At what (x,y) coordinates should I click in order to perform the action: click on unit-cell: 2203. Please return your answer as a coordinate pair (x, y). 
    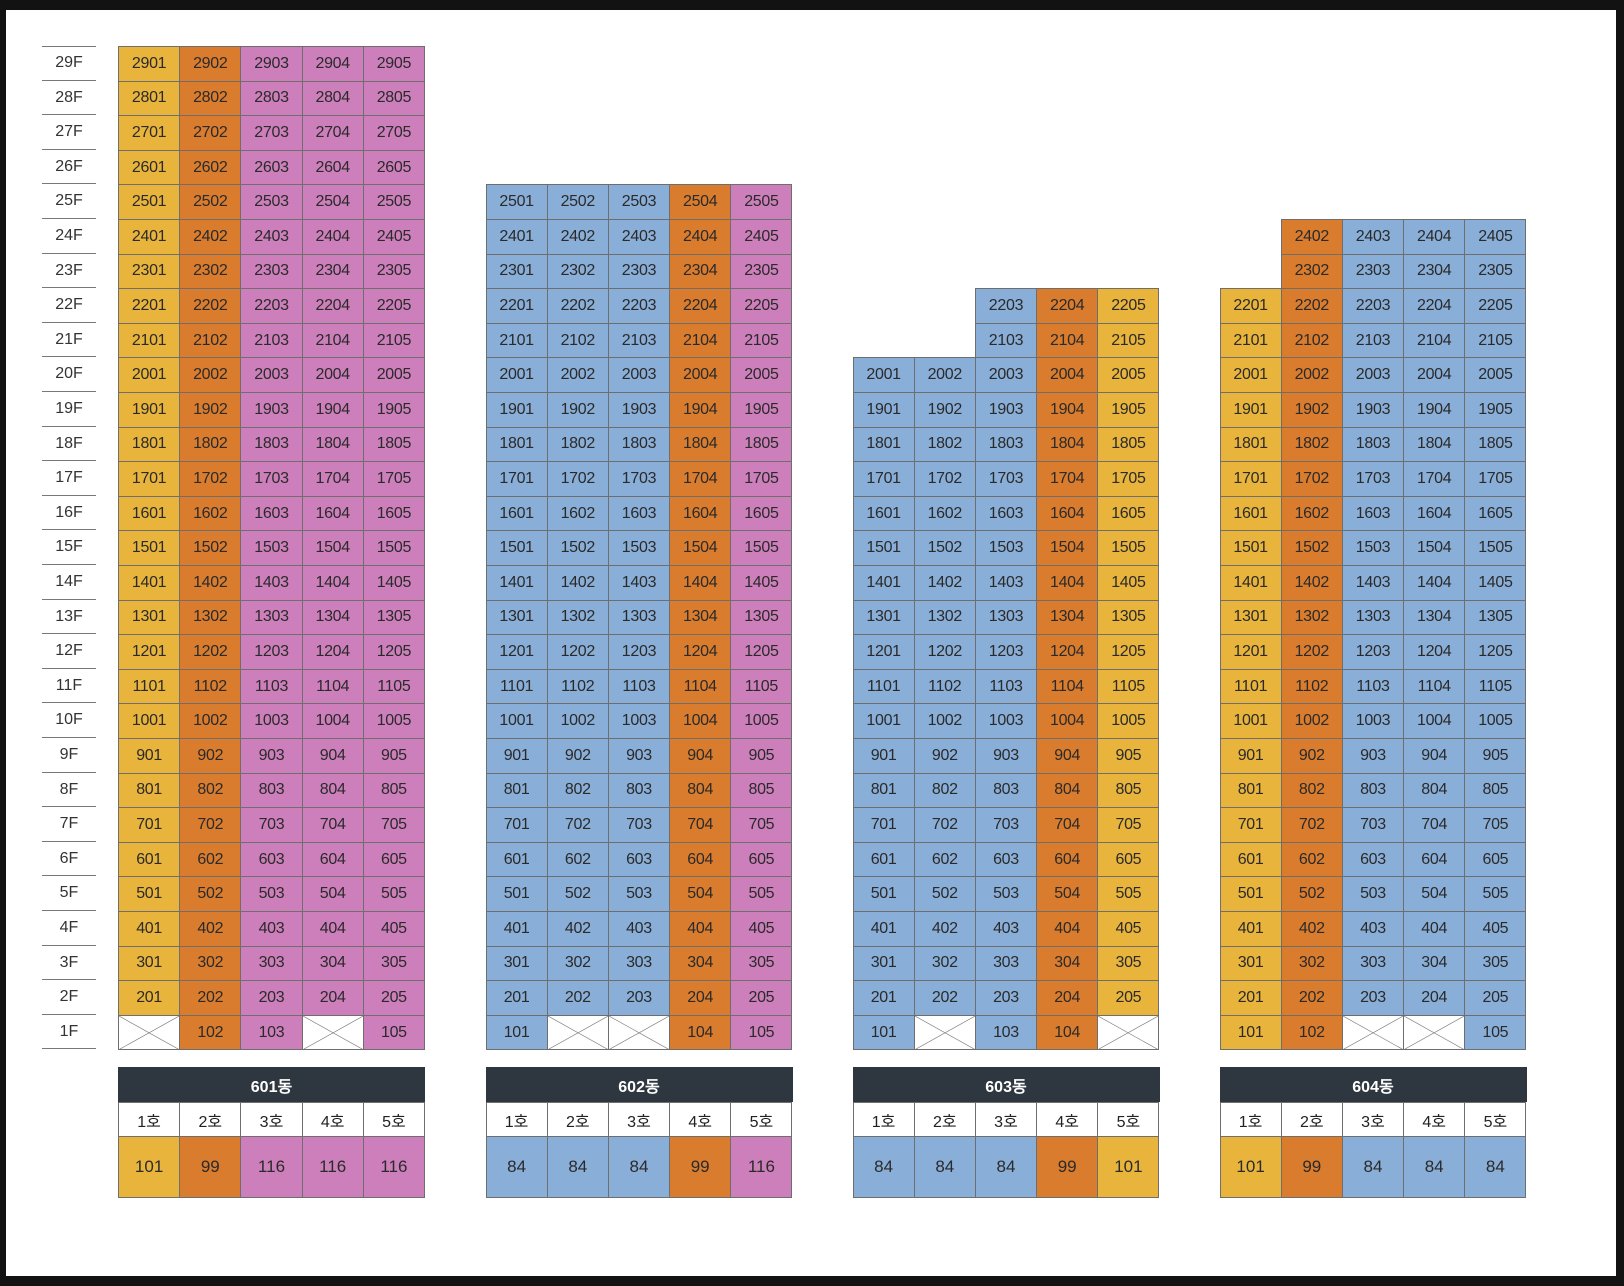
    Looking at the image, I should click on (639, 306).